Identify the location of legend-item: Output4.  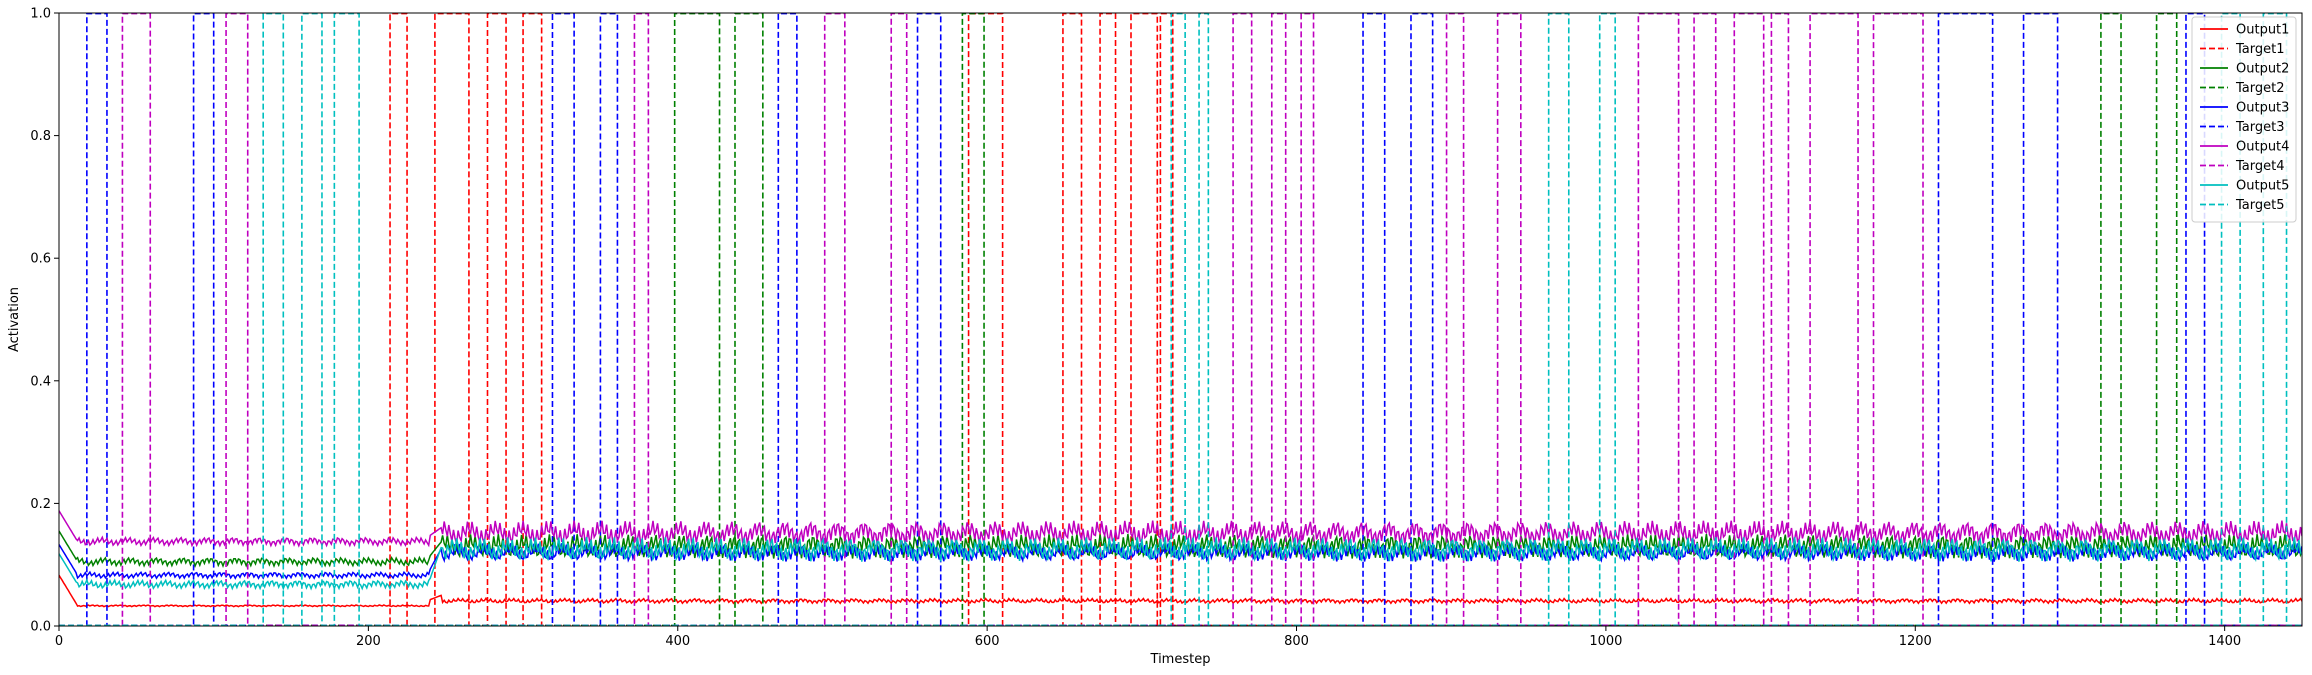
(2244, 147).